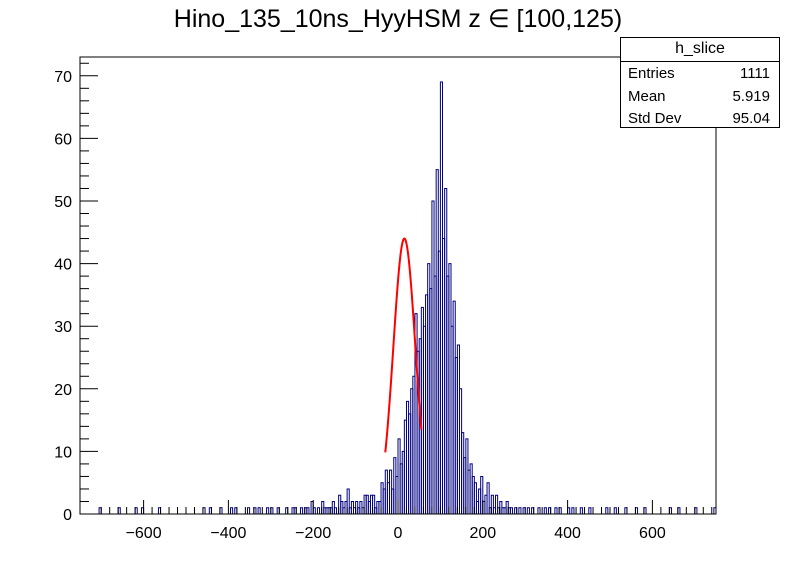  Describe the element at coordinates (482, 533) in the screenshot. I see `x-tick-label: 200` at that location.